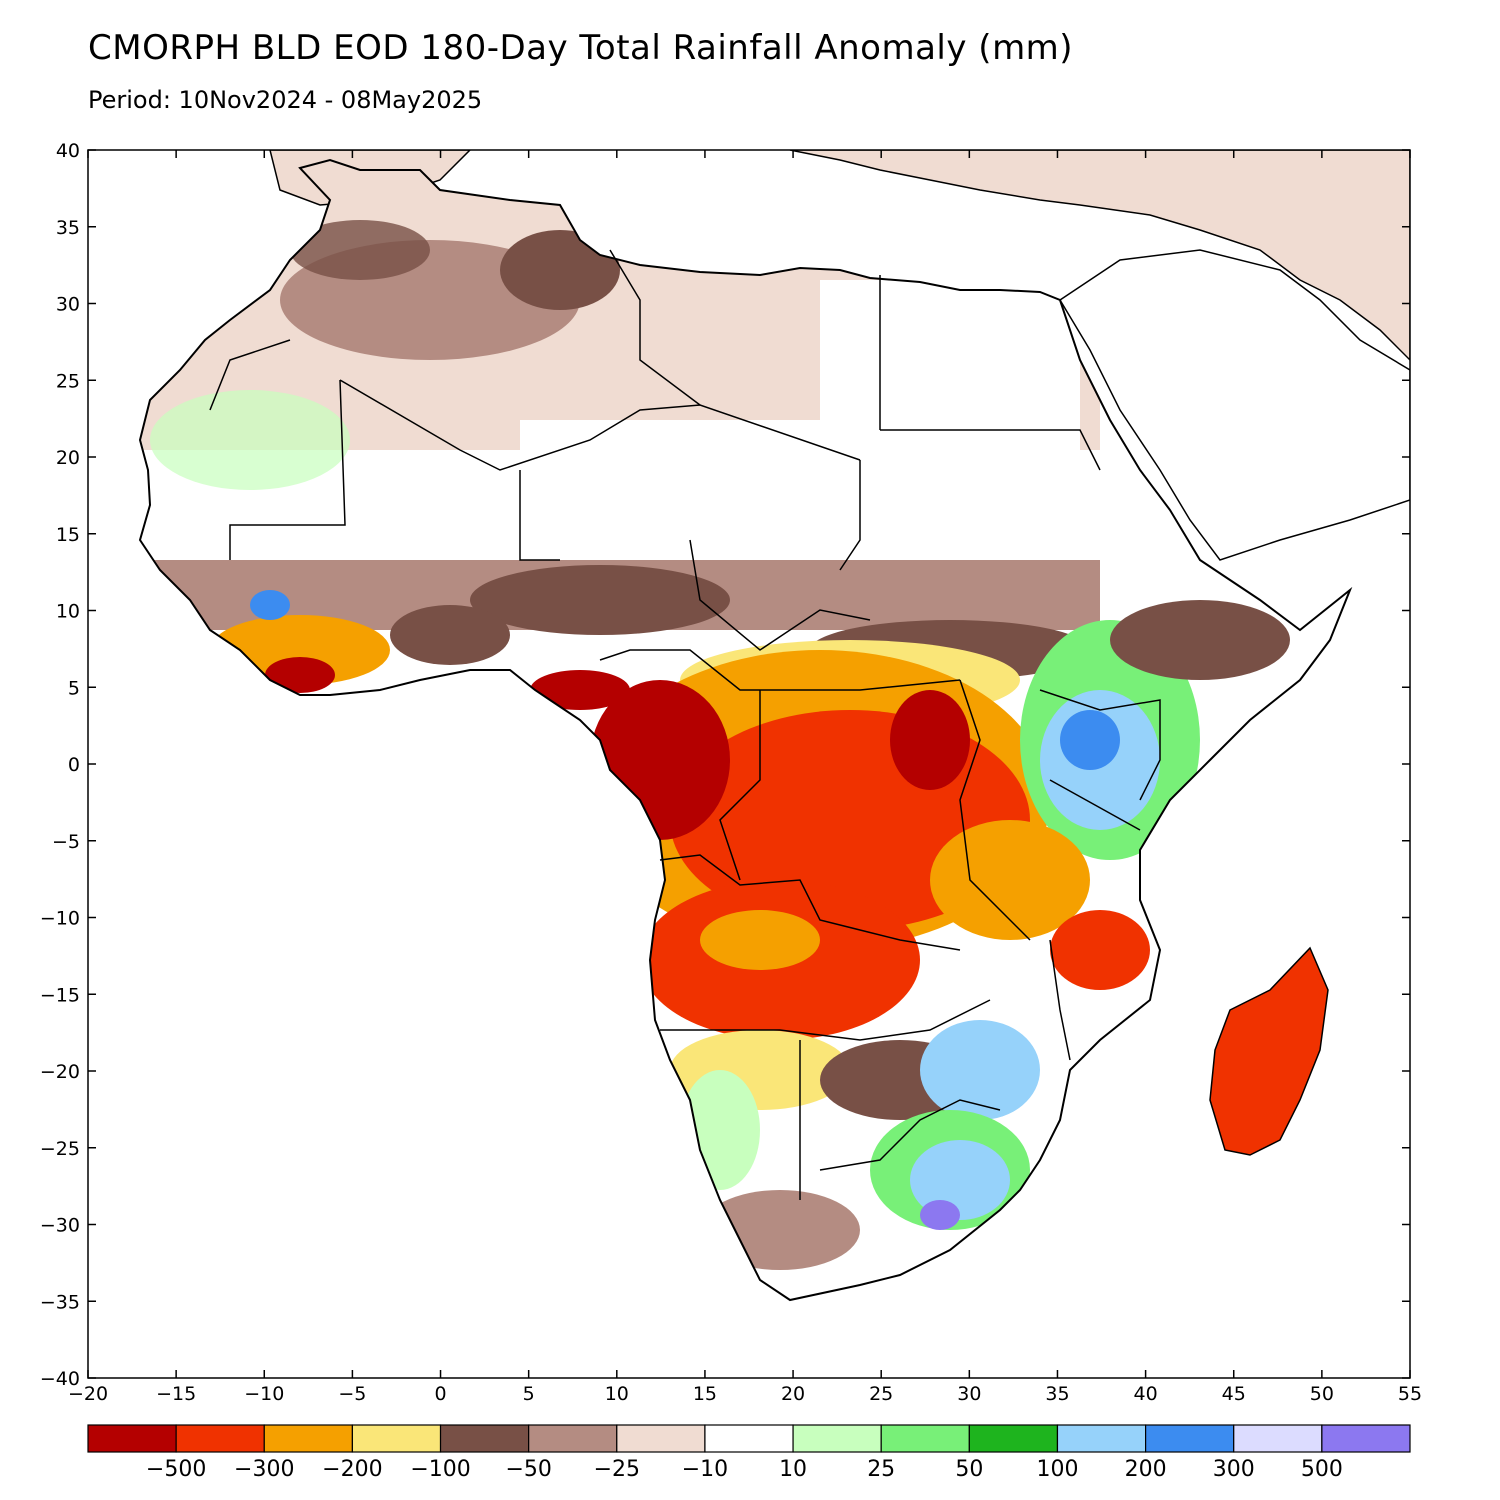 Image resolution: width=1500 pixels, height=1500 pixels. Describe the element at coordinates (1234, 1469) in the screenshot. I see `colorbar-label: 300` at that location.